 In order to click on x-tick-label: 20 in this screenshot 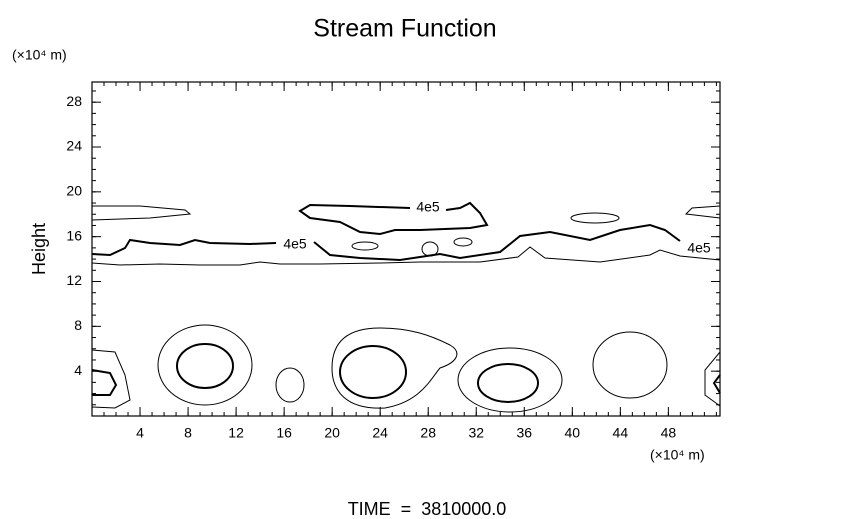, I will do `click(332, 433)`.